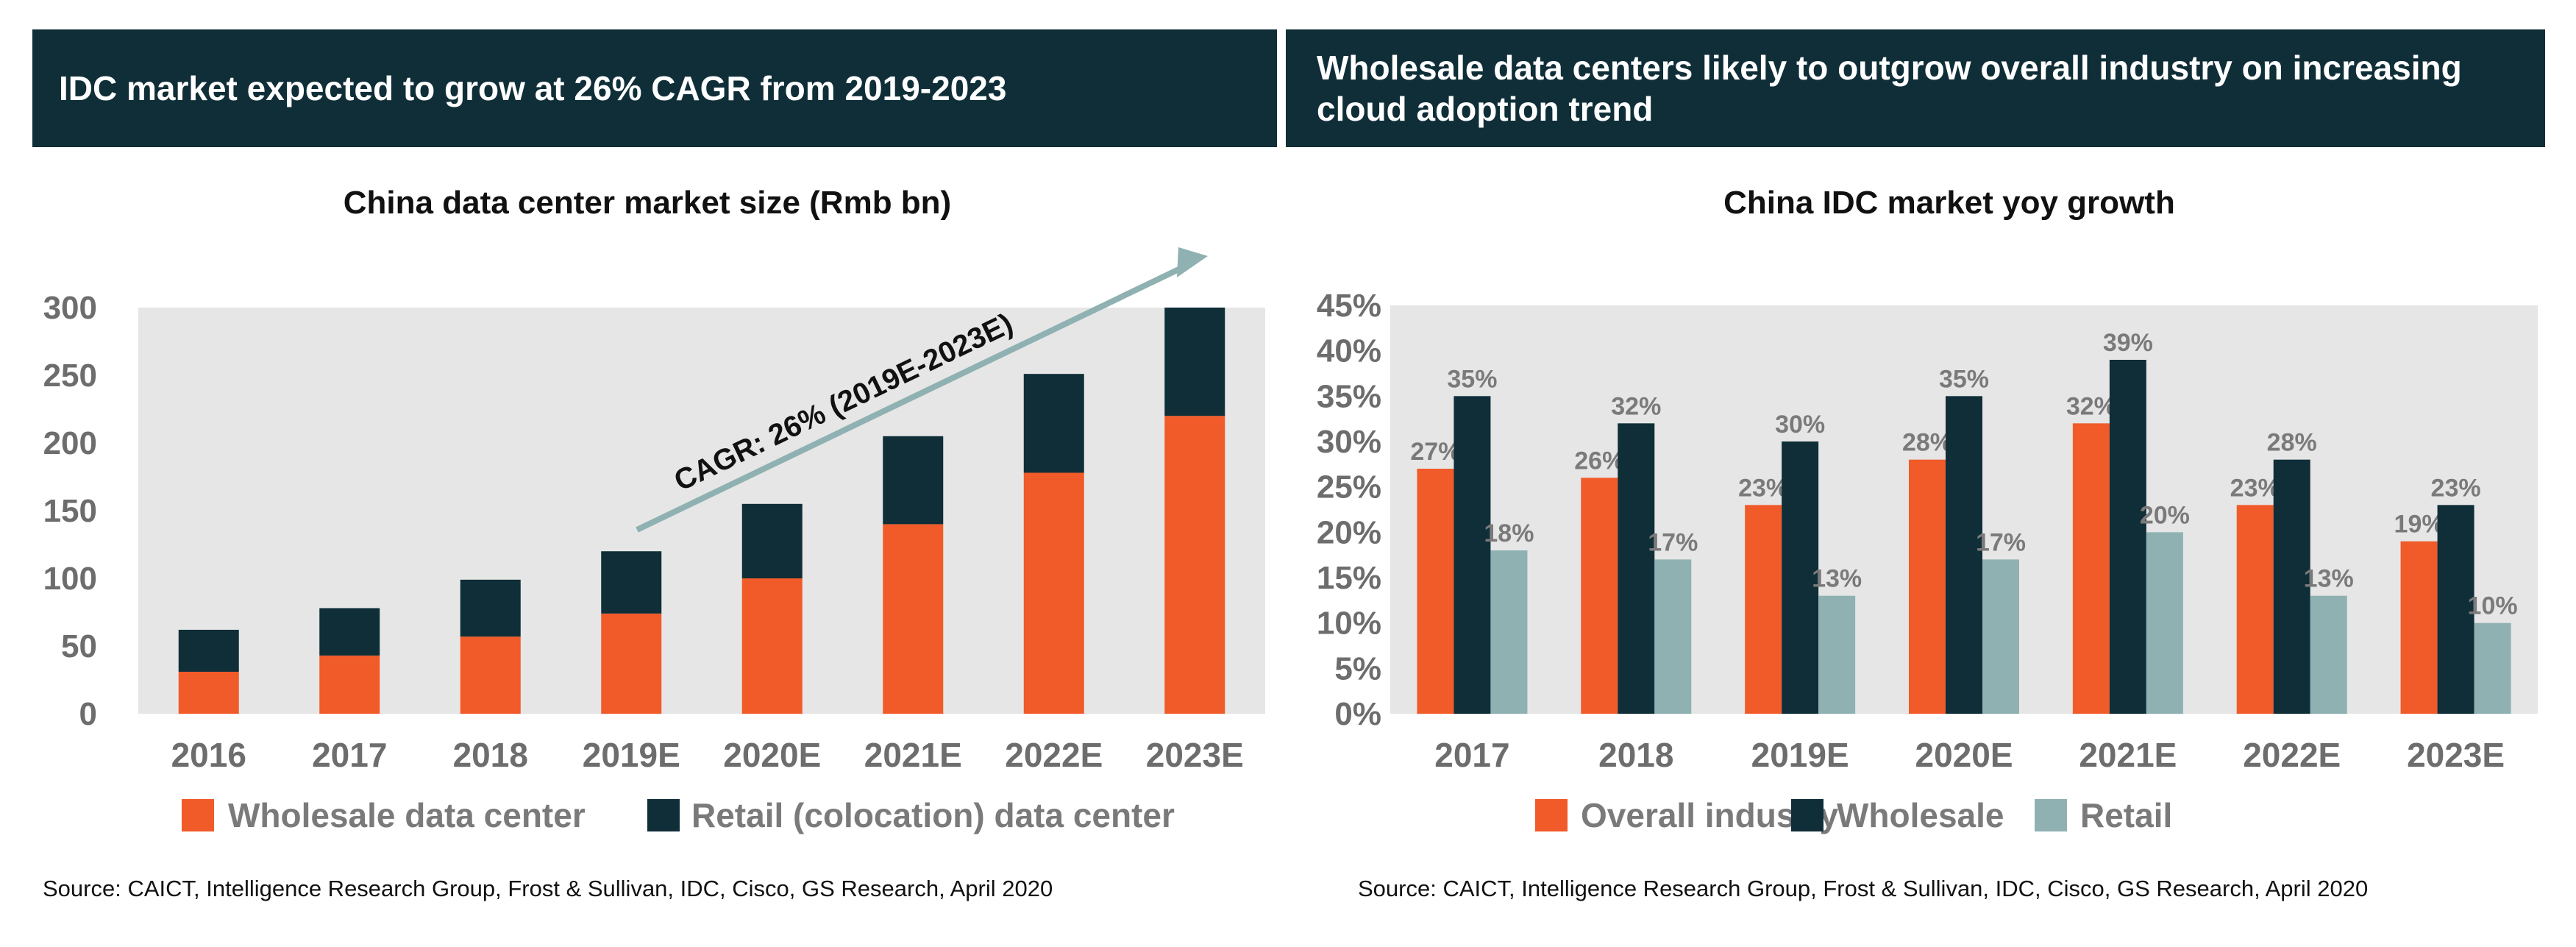 The height and width of the screenshot is (947, 2576). What do you see at coordinates (1599, 461) in the screenshot?
I see `data-label-overall: 26%` at bounding box center [1599, 461].